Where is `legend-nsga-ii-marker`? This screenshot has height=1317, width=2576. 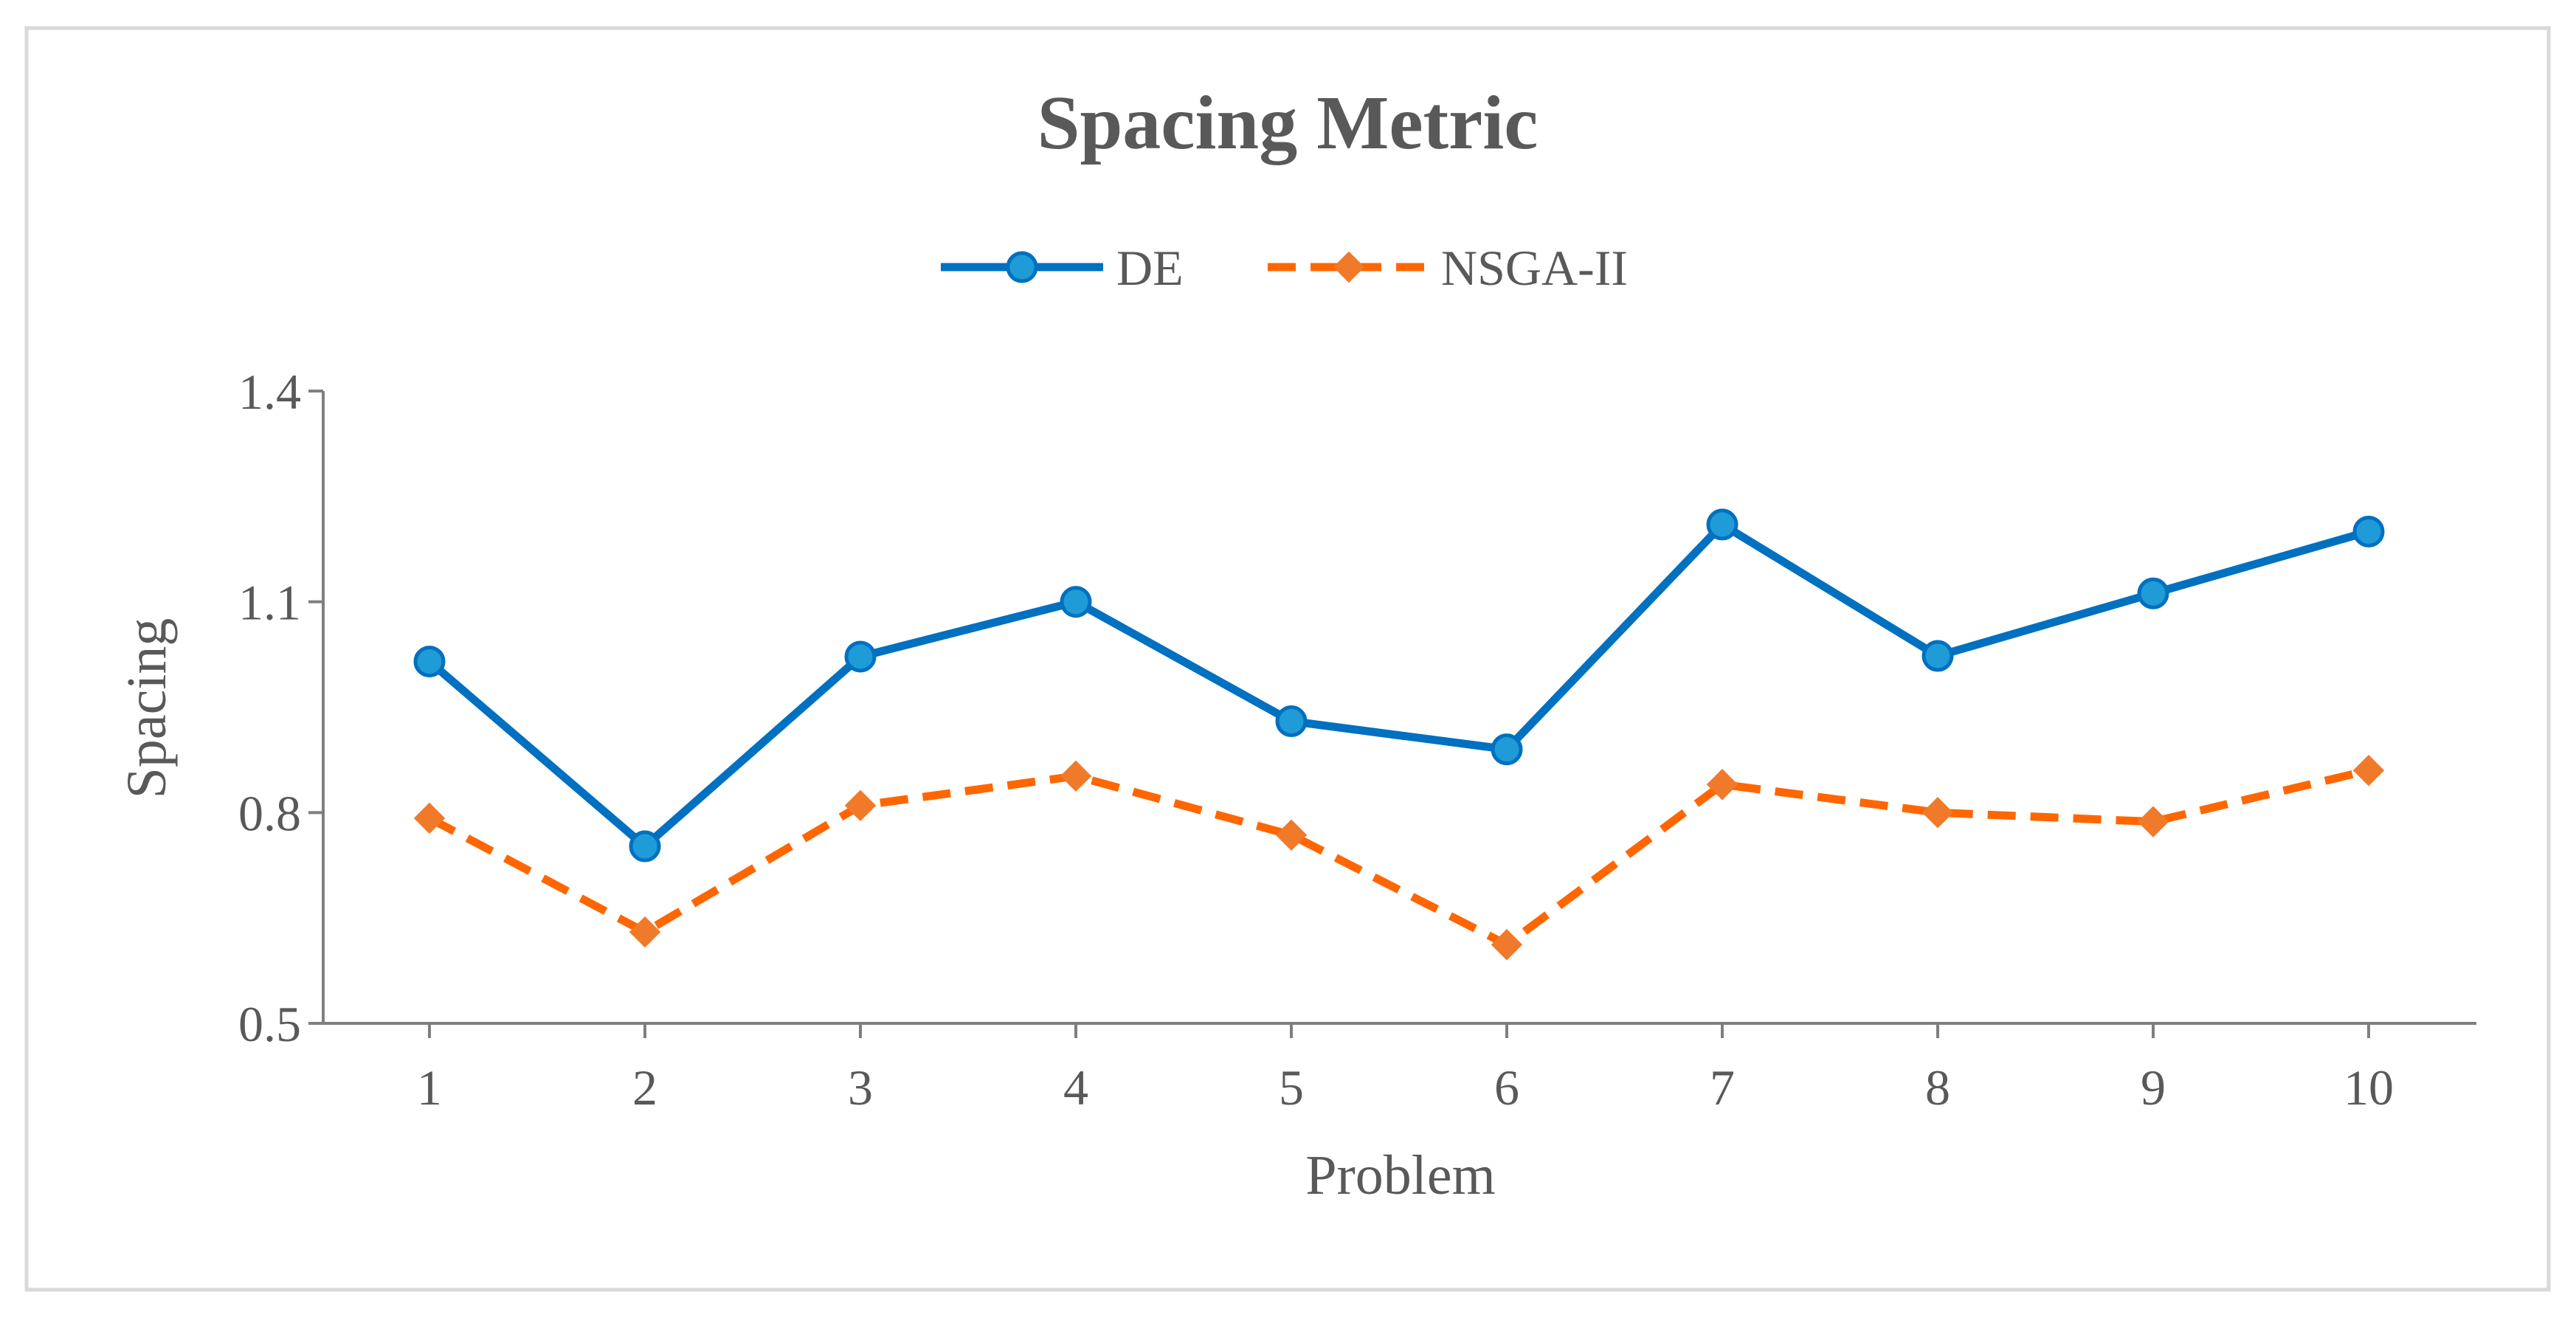
legend-nsga-ii-marker is located at coordinates (1349, 267).